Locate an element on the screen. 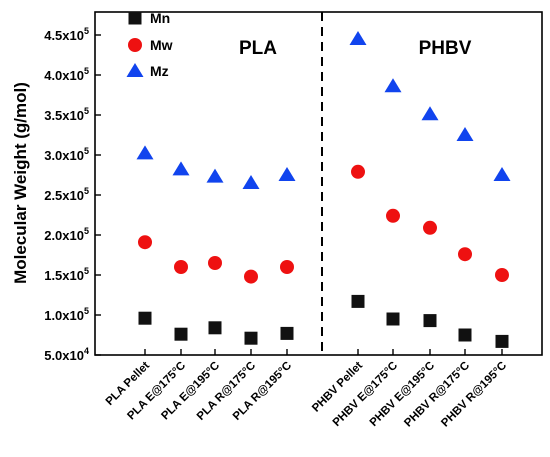  y-tick-label: 4.0x10⁵ is located at coordinates (66, 74).